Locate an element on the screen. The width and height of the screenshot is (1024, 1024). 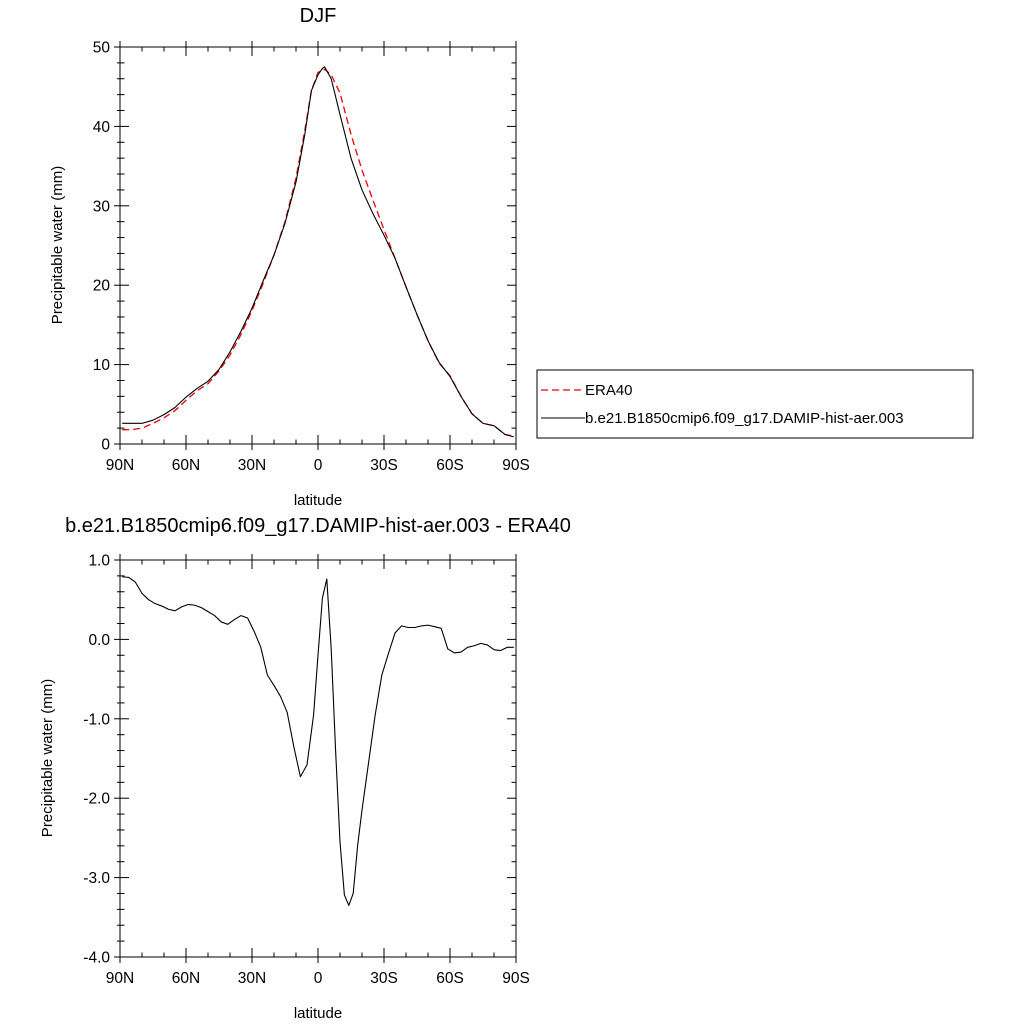
top-x-tick-label: 90N is located at coordinates (120, 465).